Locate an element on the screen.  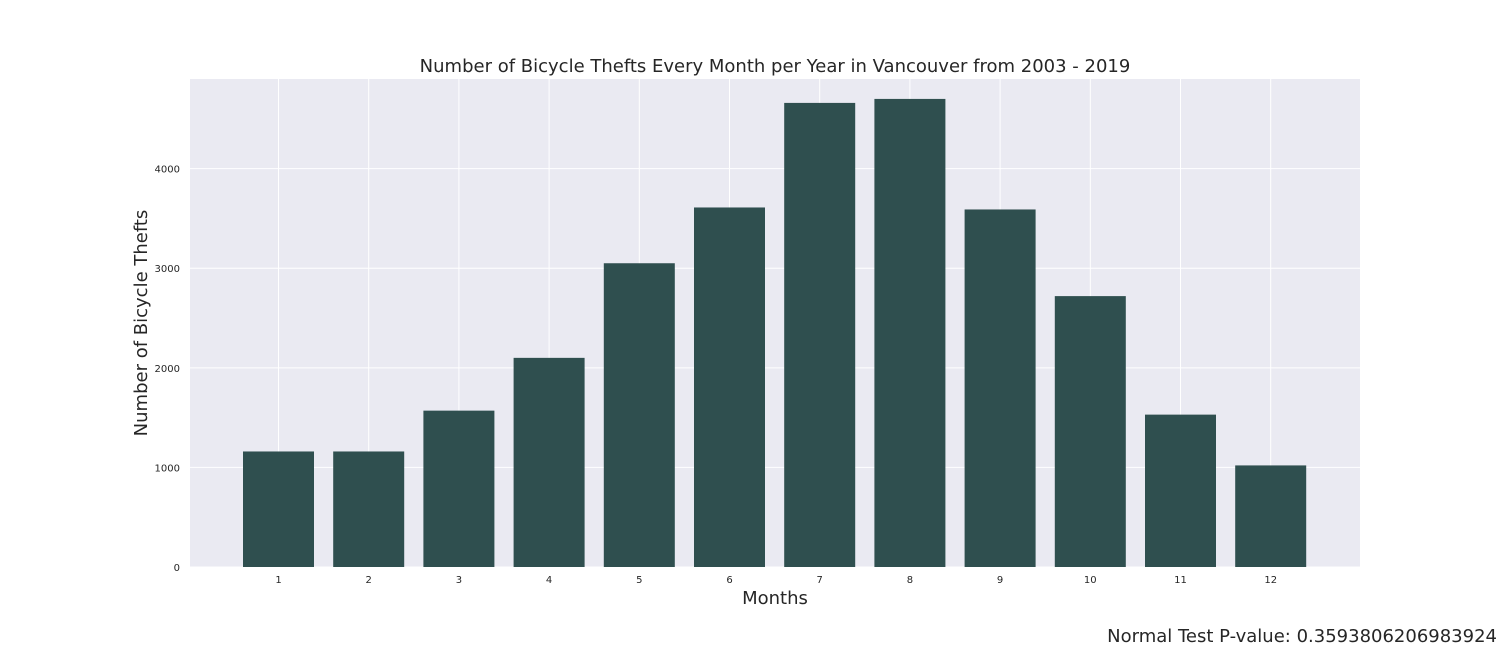
y-tick-label: 3000 is located at coordinates (167, 269).